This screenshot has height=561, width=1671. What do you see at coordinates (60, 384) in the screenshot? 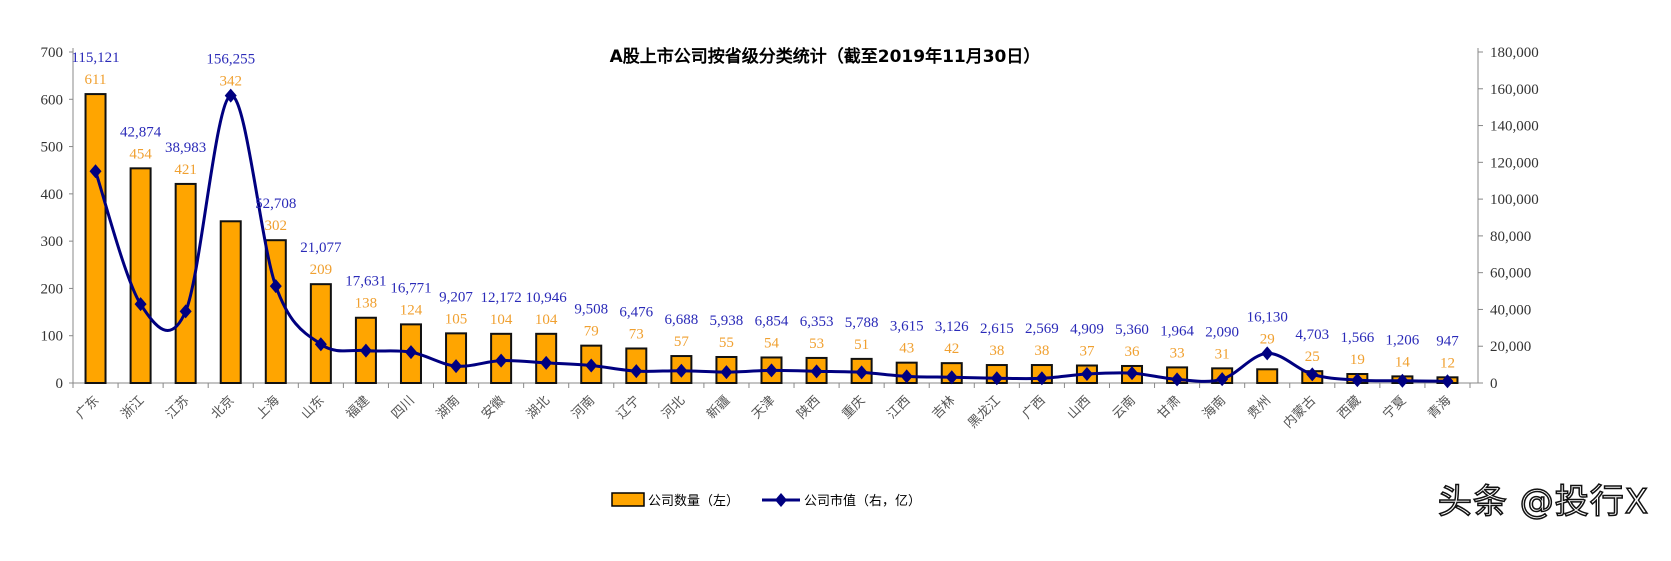
I see `left-tick-label: 0` at bounding box center [60, 384].